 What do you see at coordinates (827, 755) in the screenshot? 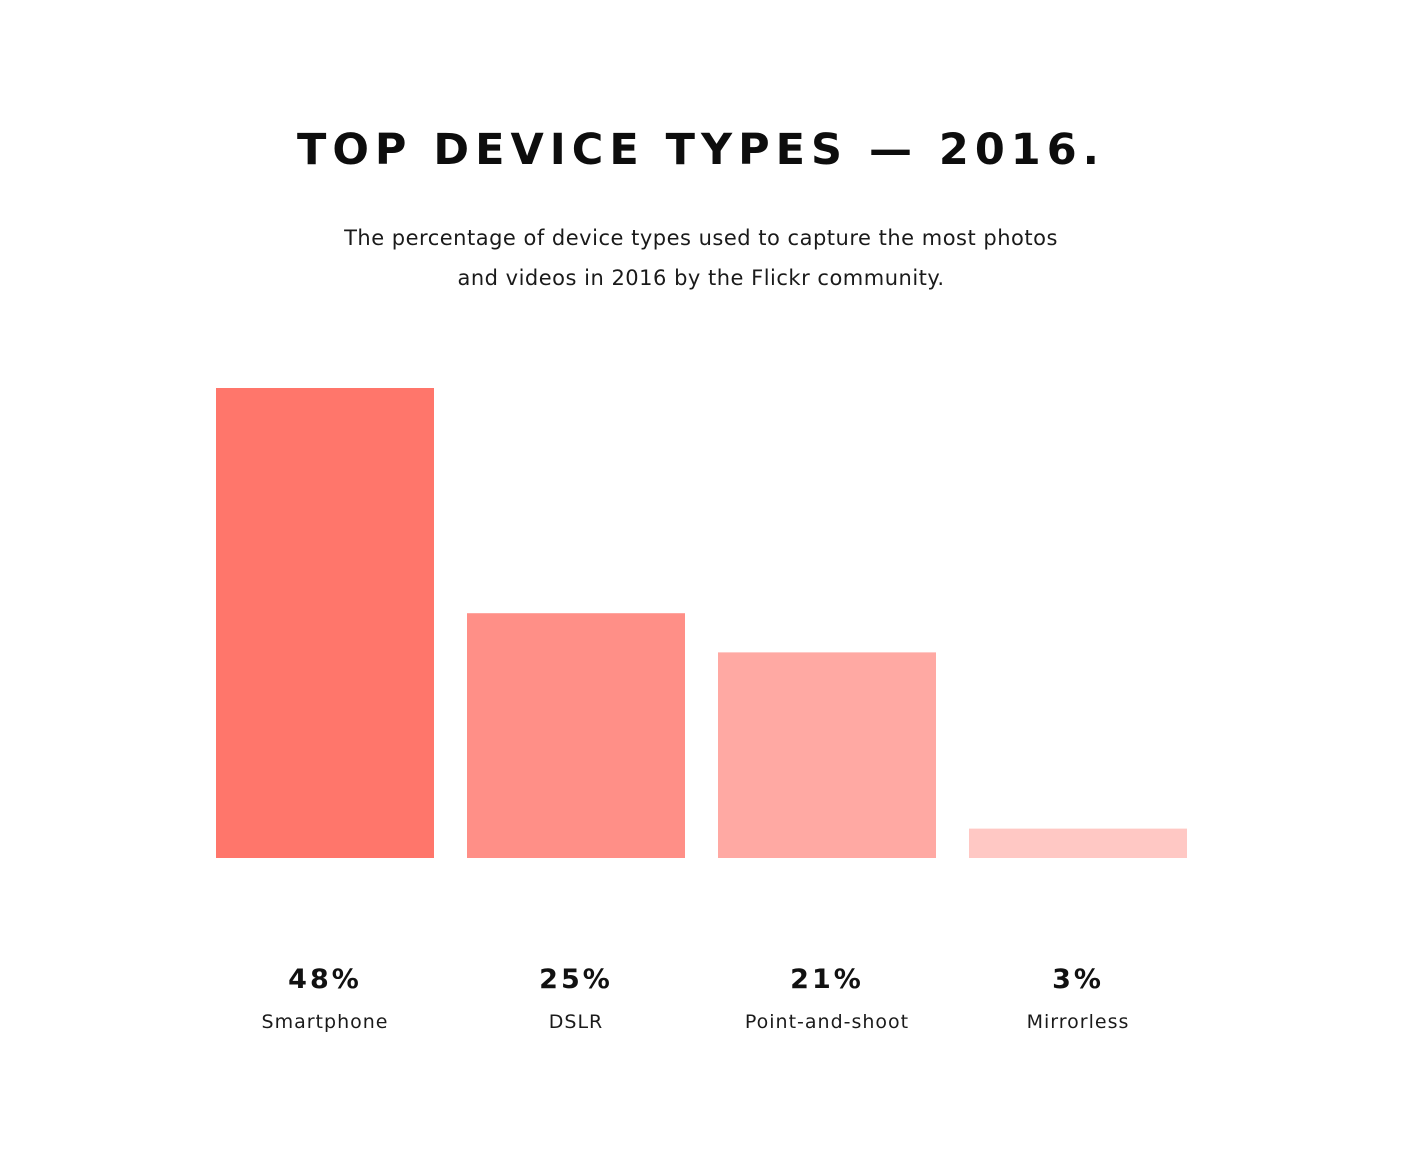
I see `bar-point-and-shoot` at bounding box center [827, 755].